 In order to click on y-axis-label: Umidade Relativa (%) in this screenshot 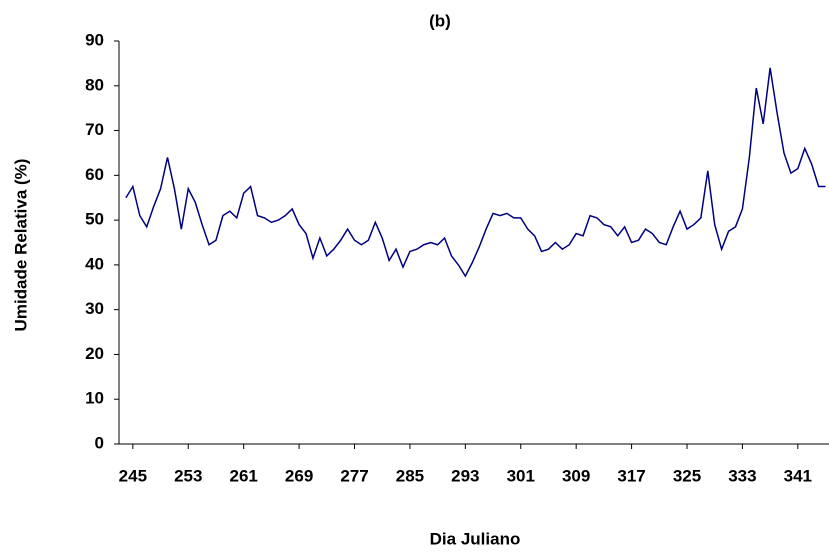, I will do `click(20, 245)`.